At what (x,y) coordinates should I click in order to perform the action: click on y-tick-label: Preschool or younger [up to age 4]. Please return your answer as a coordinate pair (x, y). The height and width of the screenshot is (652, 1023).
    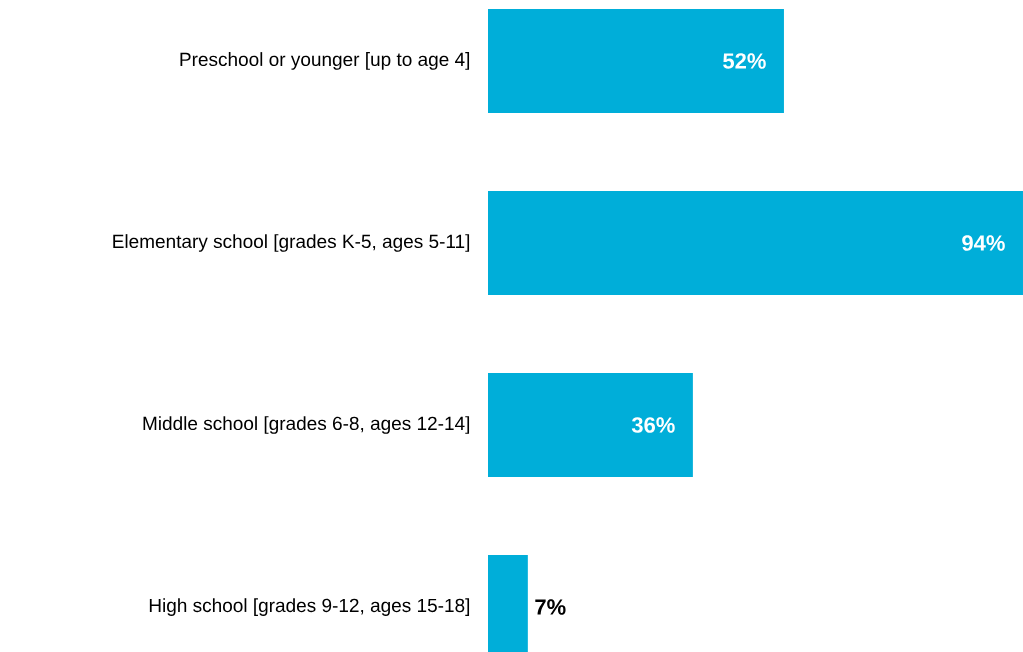
    Looking at the image, I should click on (325, 61).